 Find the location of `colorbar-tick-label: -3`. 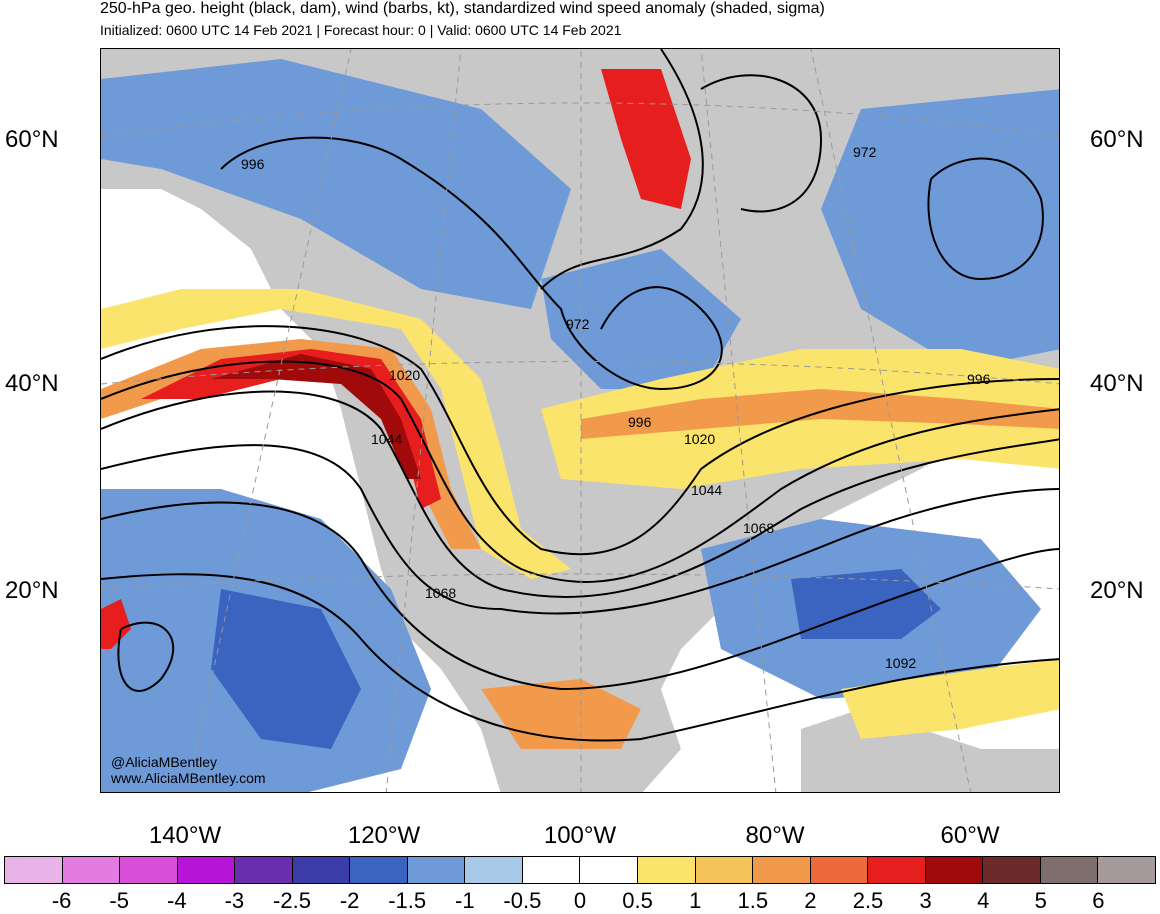

colorbar-tick-label: -3 is located at coordinates (234, 900).